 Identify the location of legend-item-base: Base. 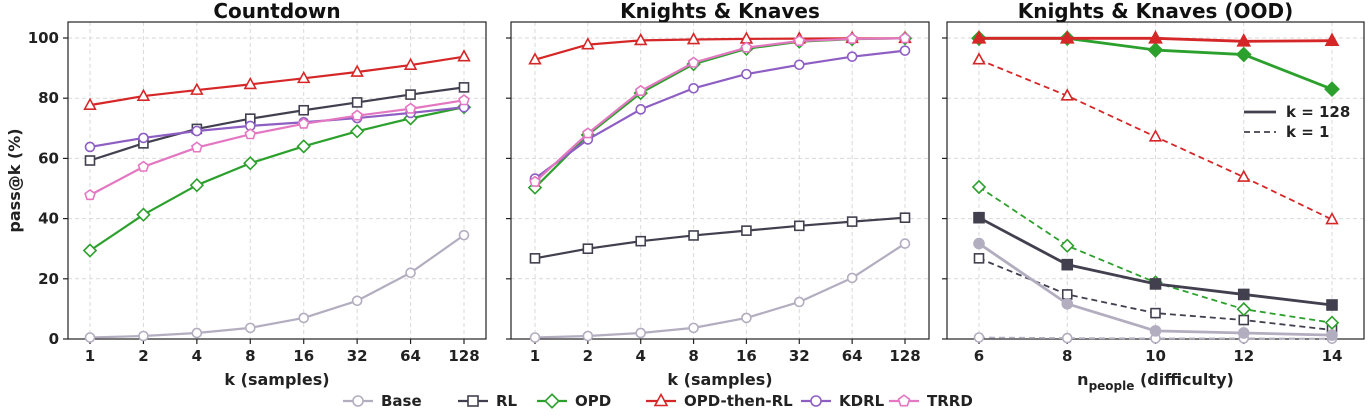
(382, 401).